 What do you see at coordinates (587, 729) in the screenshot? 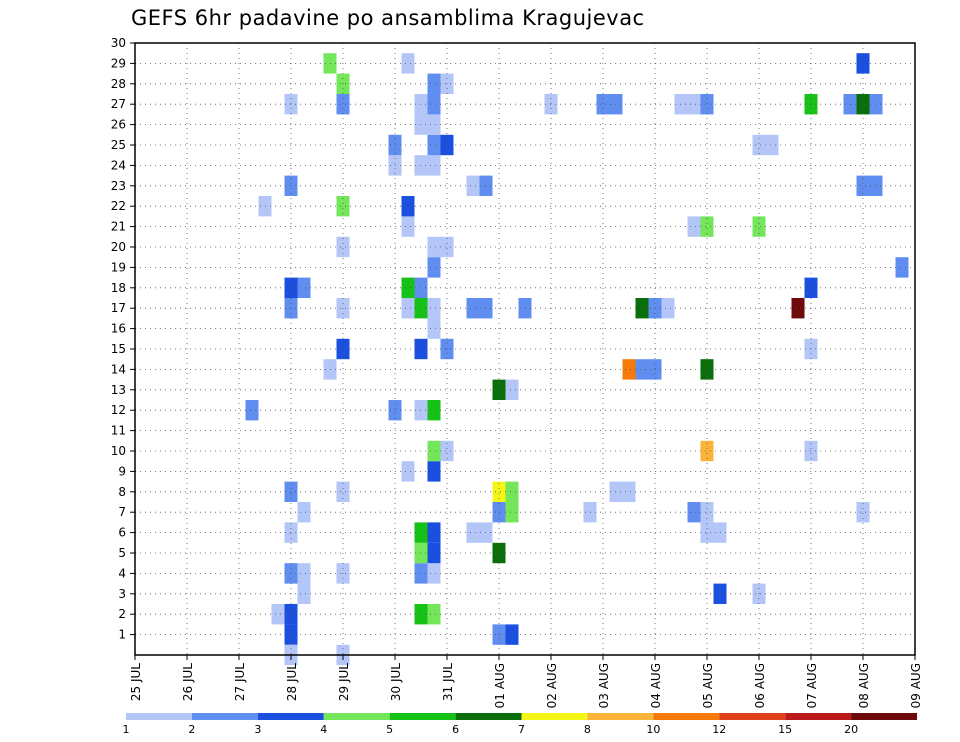
I see `colorbar-label: 8` at bounding box center [587, 729].